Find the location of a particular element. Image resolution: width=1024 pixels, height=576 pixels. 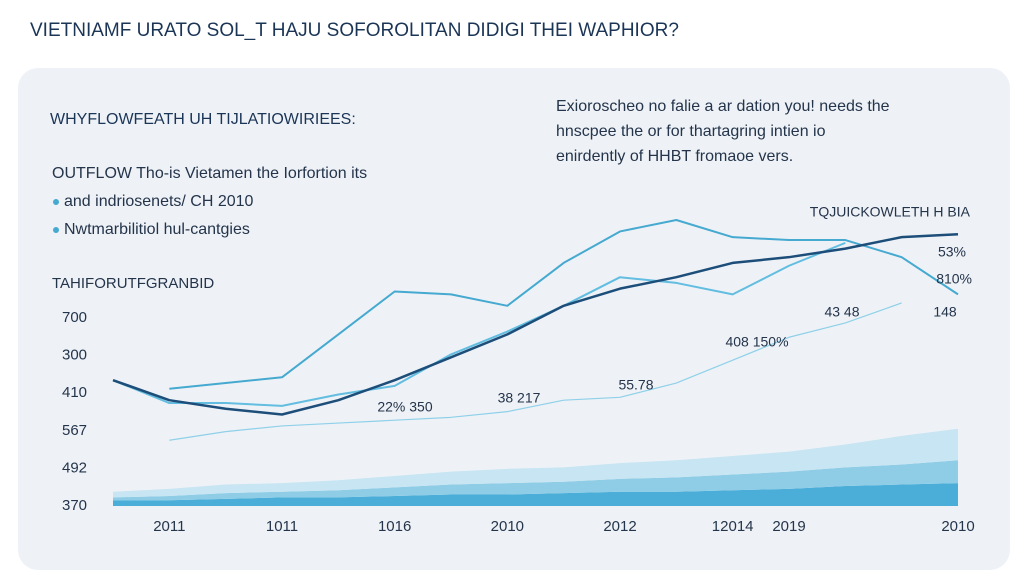

y-axis-label: 370 is located at coordinates (74, 505).